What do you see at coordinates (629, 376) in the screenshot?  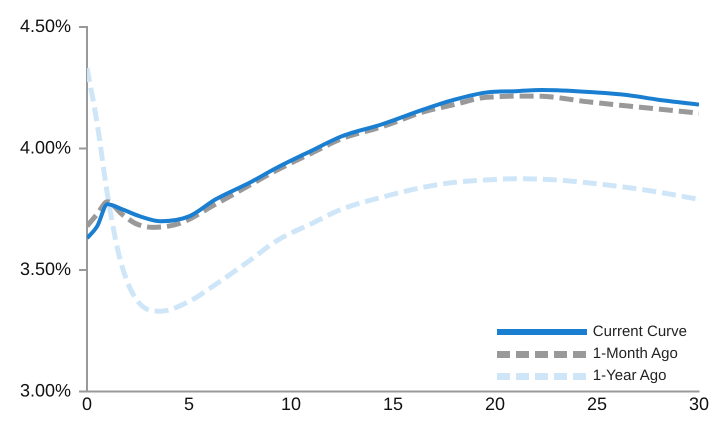 I see `legend-label: 1-Year Ago` at bounding box center [629, 376].